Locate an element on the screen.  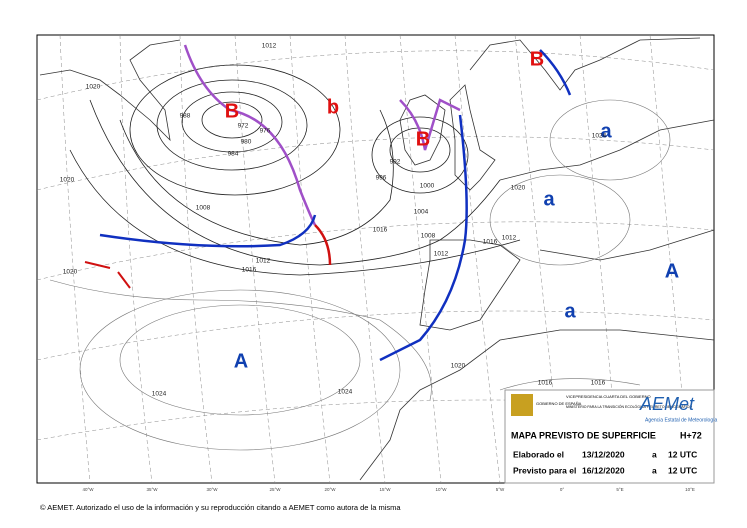
longitude-label: 40°W is located at coordinates (88, 489).